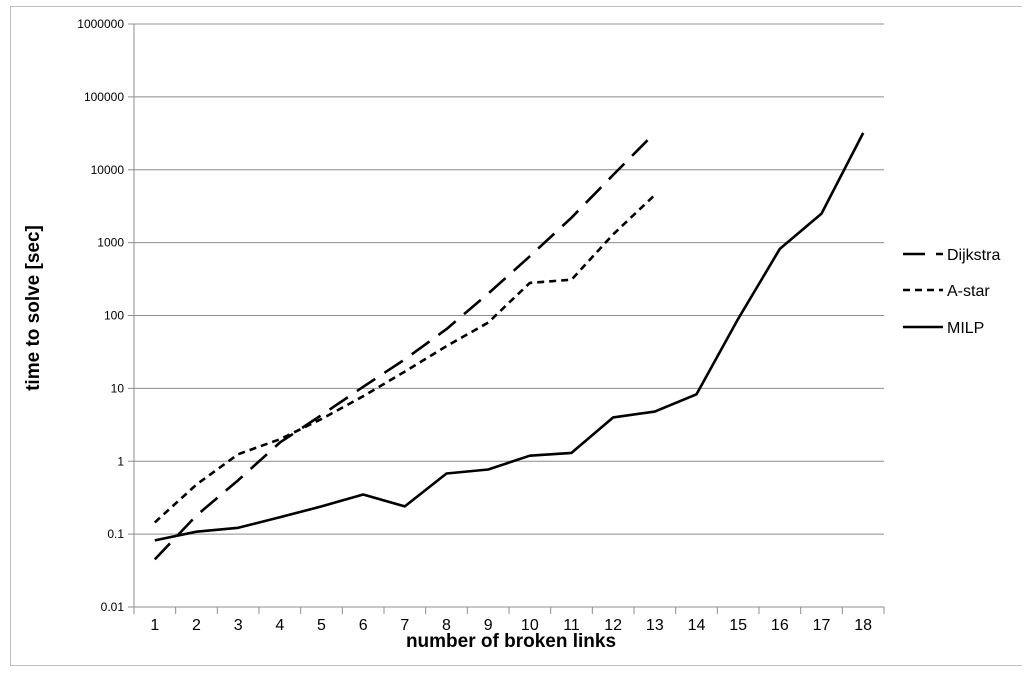 This screenshot has height=673, width=1030. Describe the element at coordinates (738, 625) in the screenshot. I see `x-tick-label: 15` at that location.